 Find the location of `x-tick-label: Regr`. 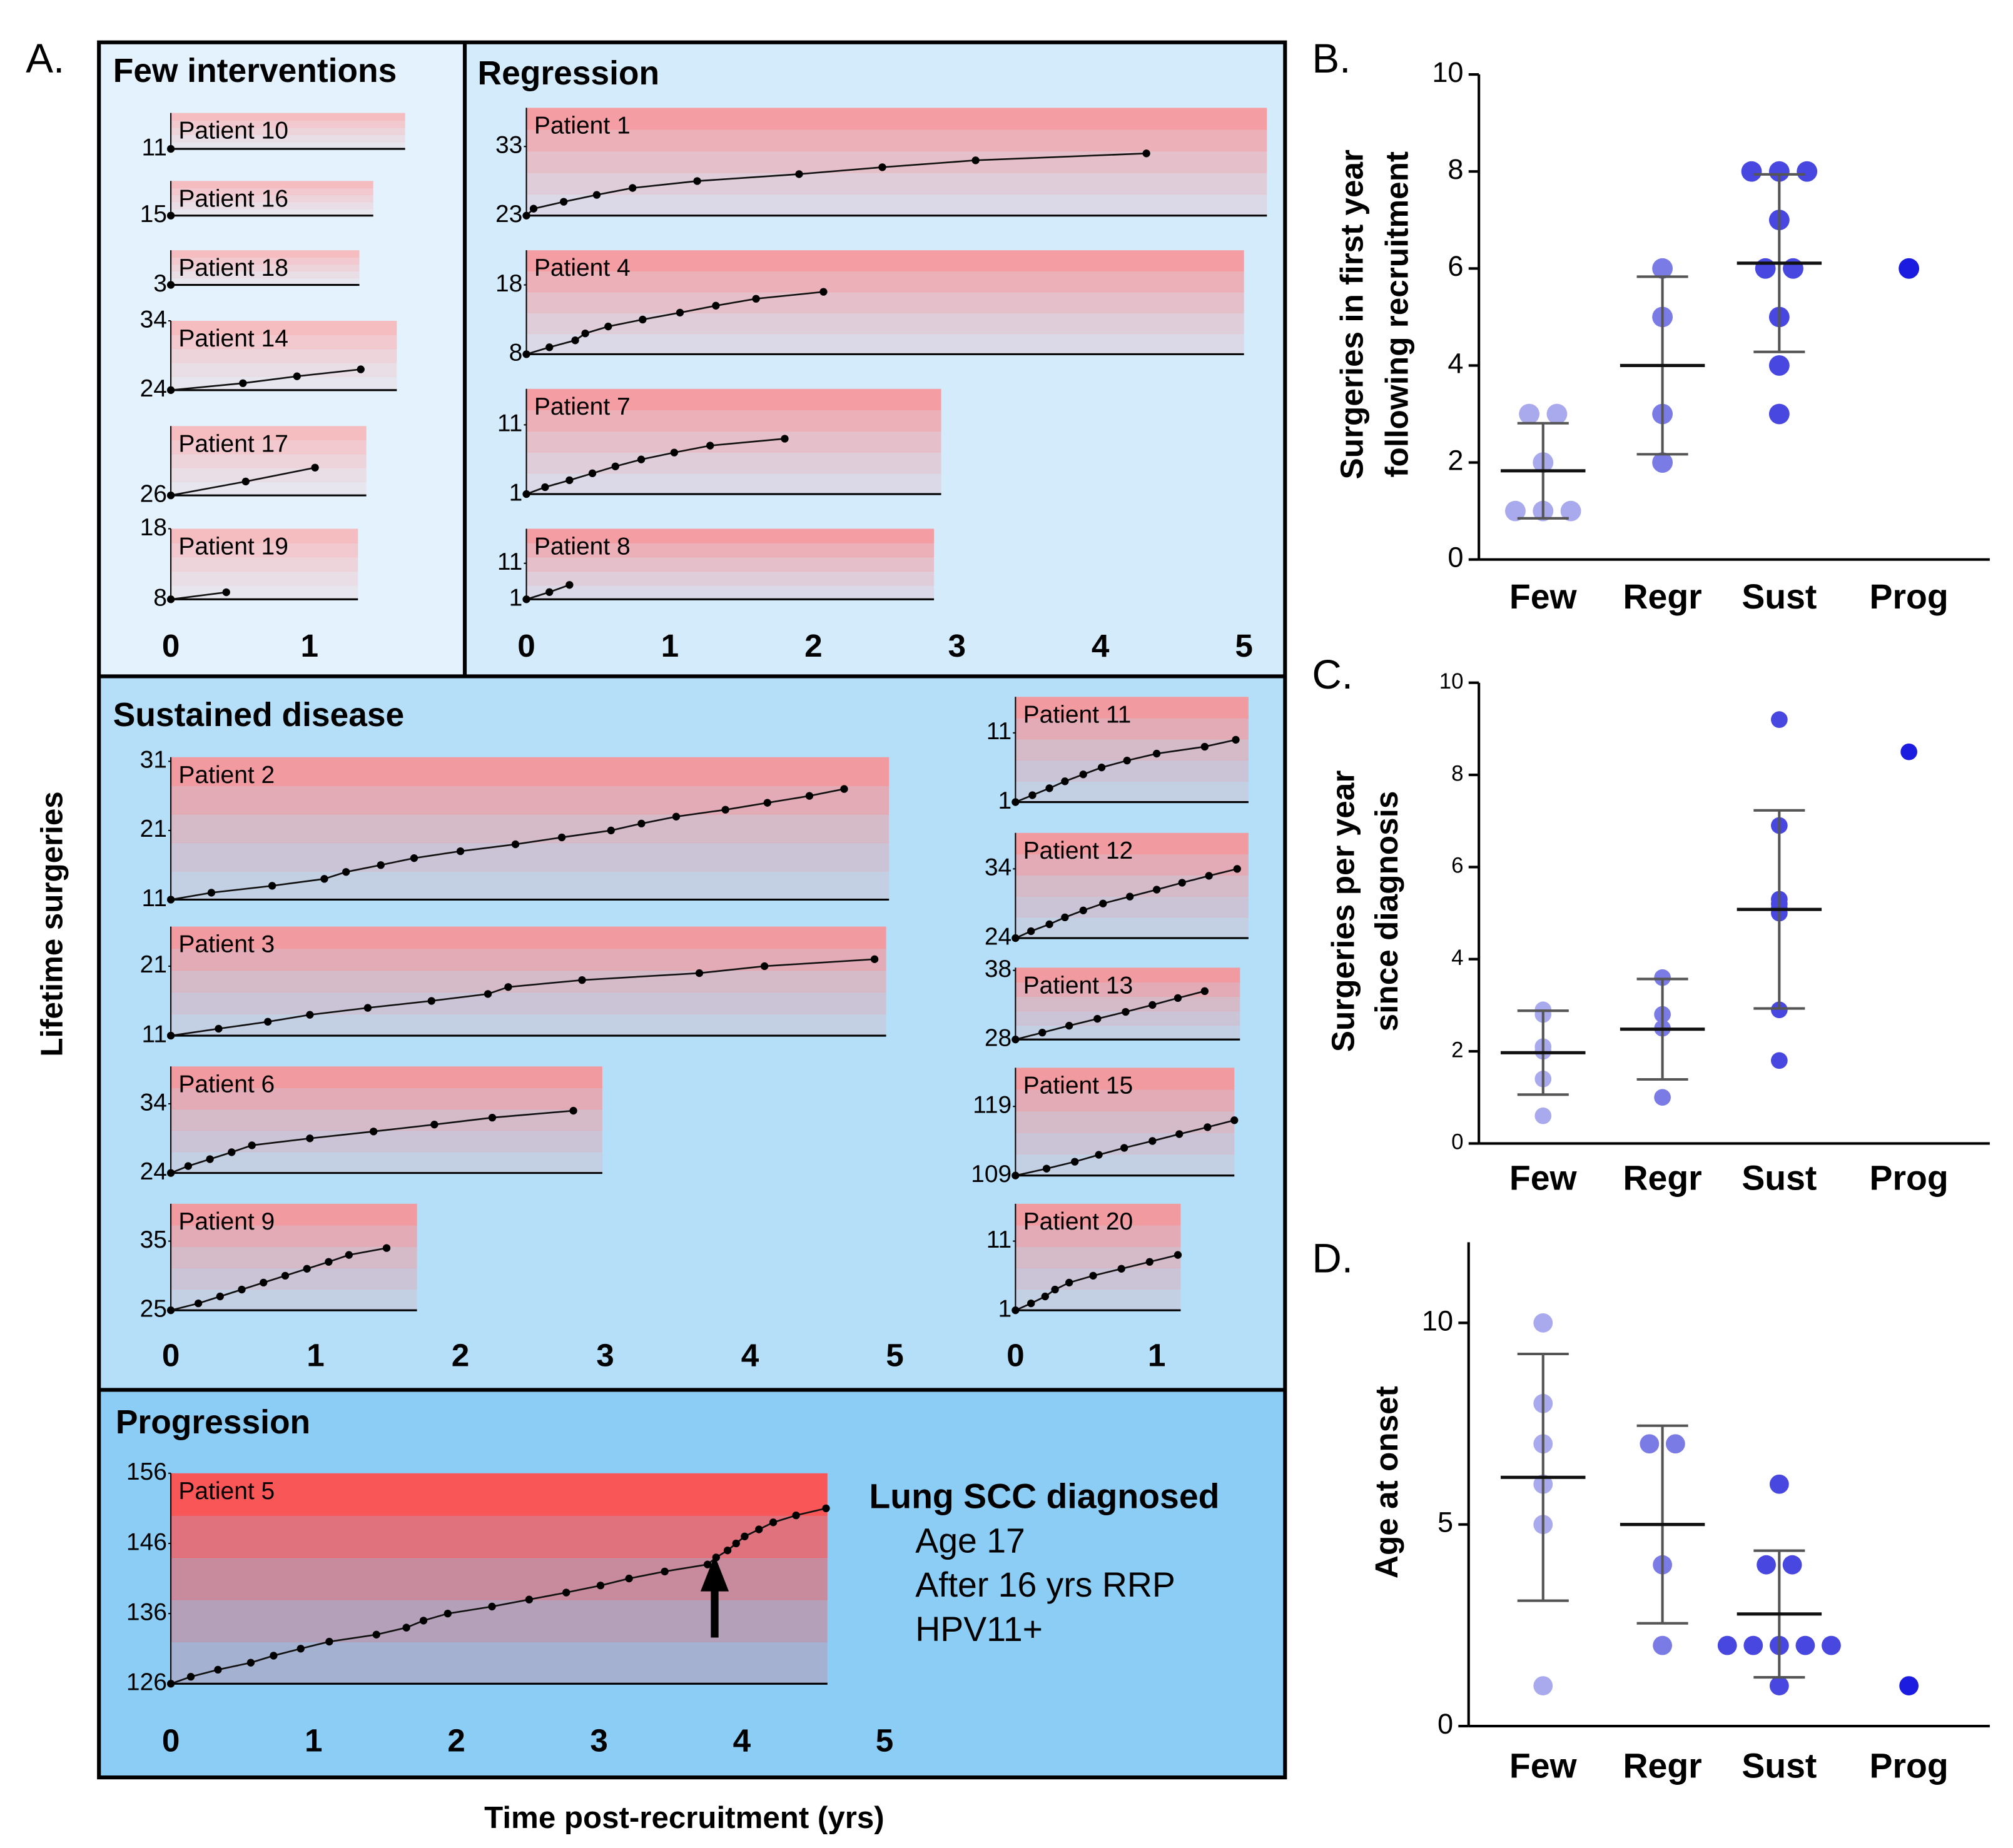

x-tick-label: Regr is located at coordinates (1662, 1179).